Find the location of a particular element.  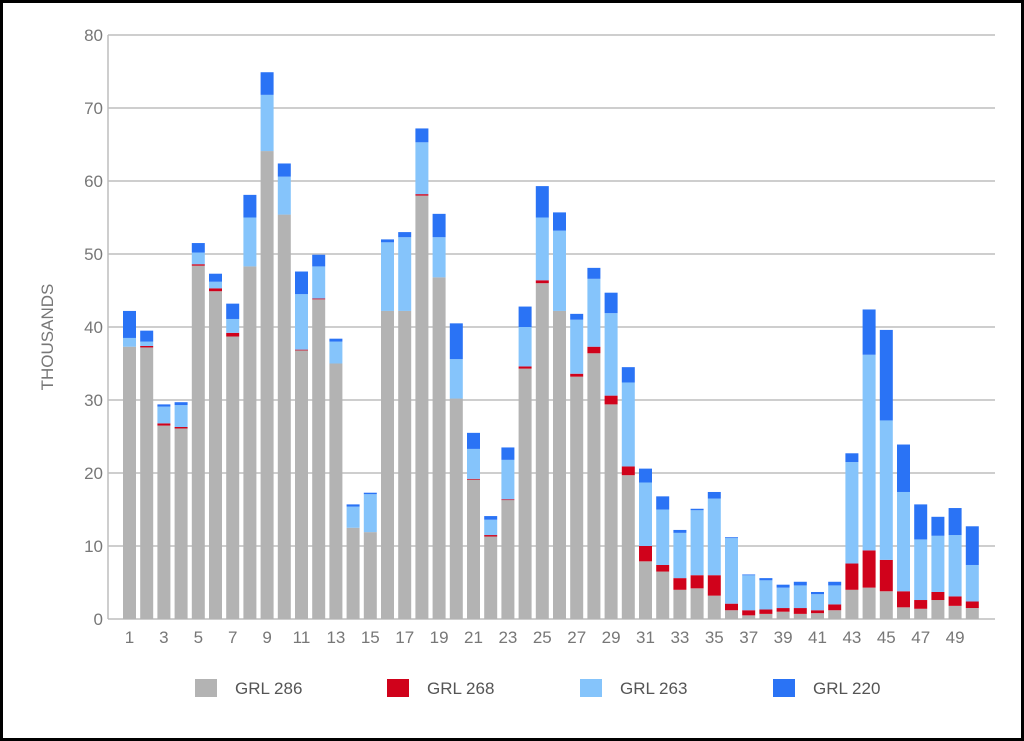

legend-swatch is located at coordinates (398, 688).